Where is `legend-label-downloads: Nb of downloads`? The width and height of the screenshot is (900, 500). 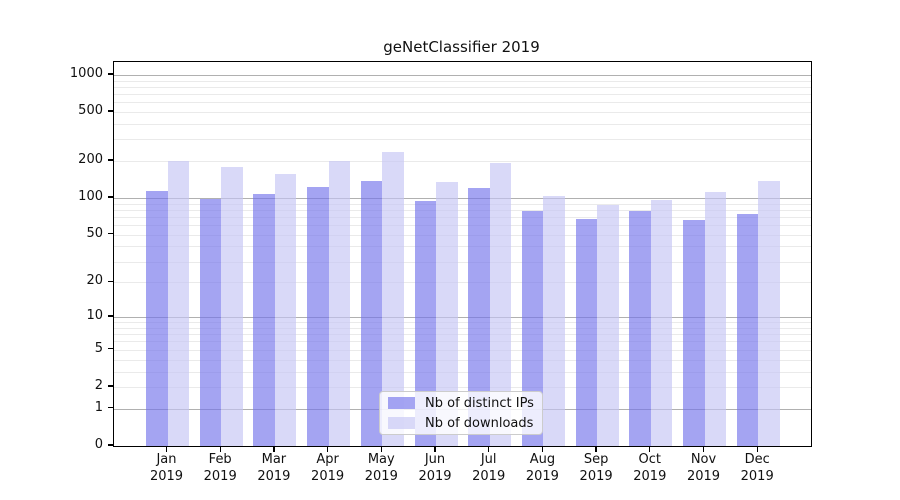 legend-label-downloads: Nb of downloads is located at coordinates (479, 423).